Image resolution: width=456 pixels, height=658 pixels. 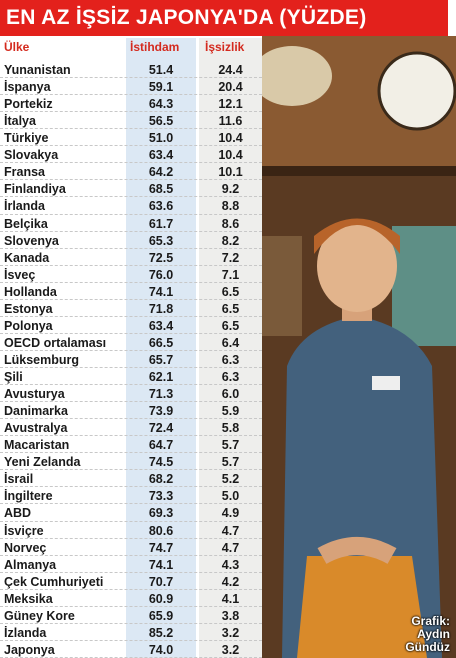 What do you see at coordinates (131, 138) in the screenshot?
I see `table-row: Türkiye 51.0 10.4` at bounding box center [131, 138].